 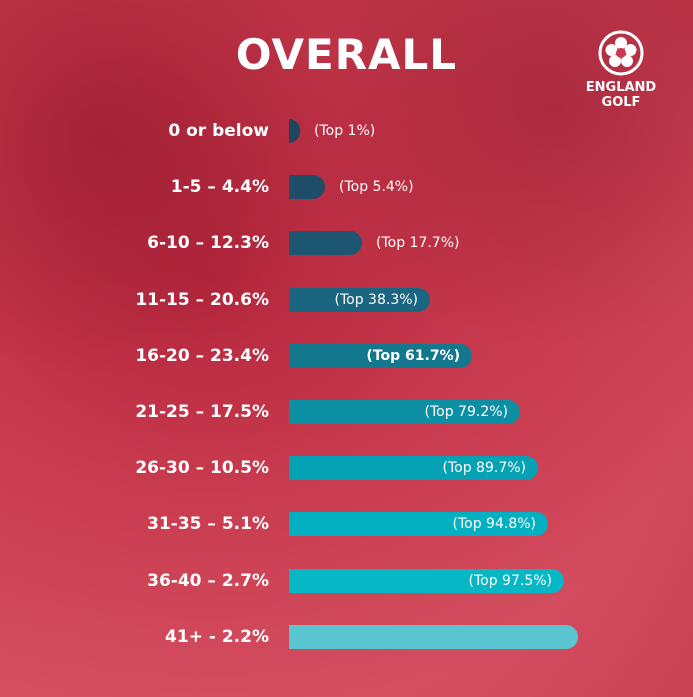 I want to click on cumulative-label: (Top 17.7%), so click(x=418, y=243).